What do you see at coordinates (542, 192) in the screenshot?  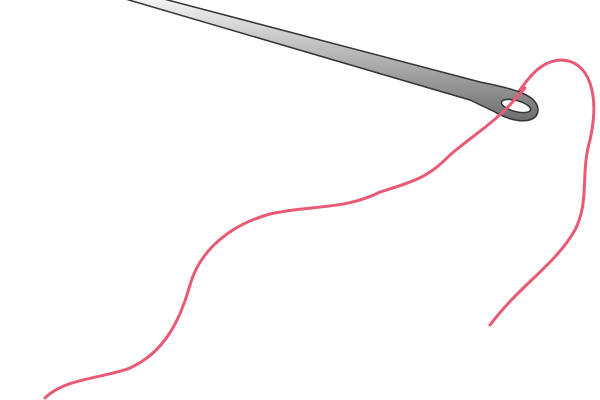 I see `thread-back` at bounding box center [542, 192].